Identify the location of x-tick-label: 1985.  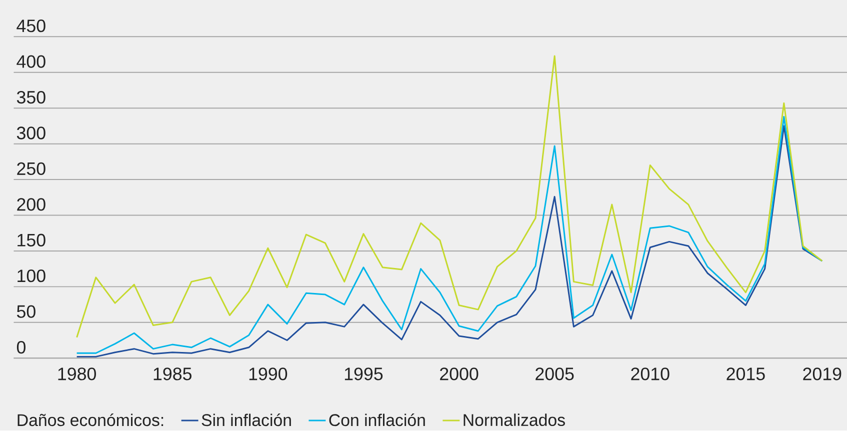
(173, 374).